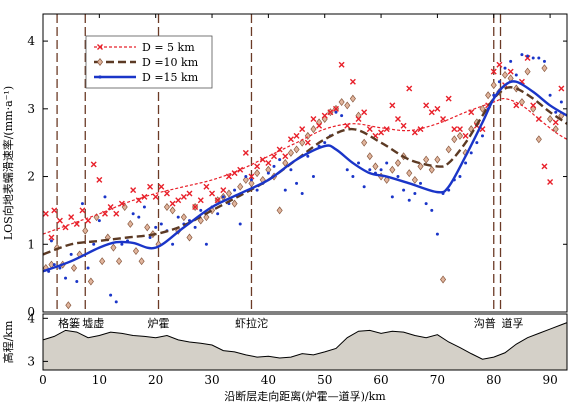 Image resolution: width=581 pixels, height=407 pixels. I want to click on legend-label: D = 5 km, so click(168, 47).